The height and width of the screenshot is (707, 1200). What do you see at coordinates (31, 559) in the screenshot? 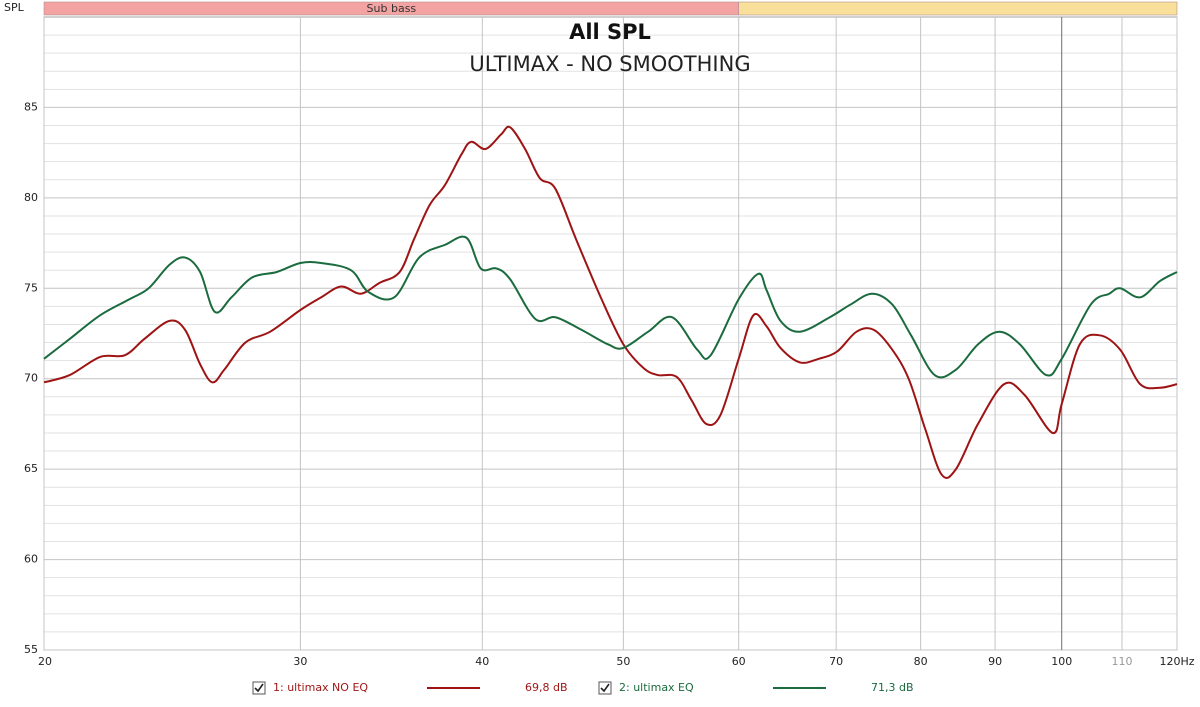
I see `y-tick-label: 60` at bounding box center [31, 559].